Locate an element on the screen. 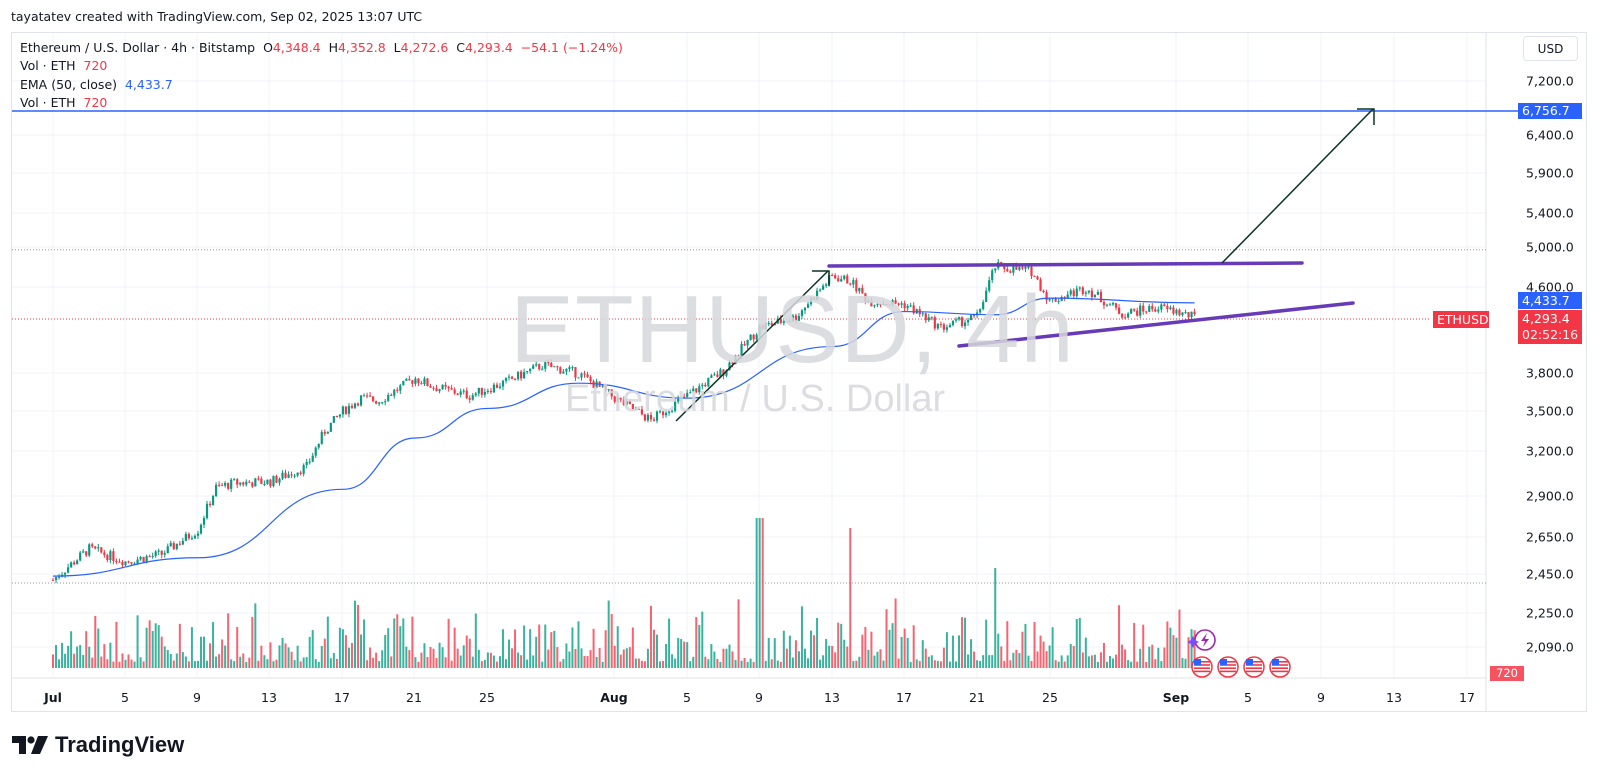  watermark-symbol: ETHUSD, 4h is located at coordinates (792, 329).